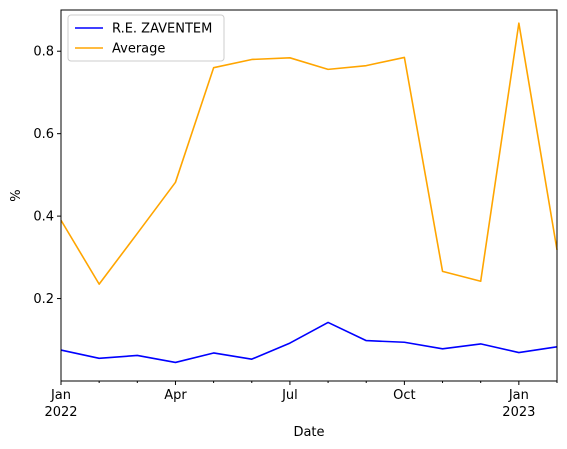 Image resolution: width=567 pixels, height=449 pixels. What do you see at coordinates (162, 29) in the screenshot?
I see `legend-label: R.E. ZAVENTEM` at bounding box center [162, 29].